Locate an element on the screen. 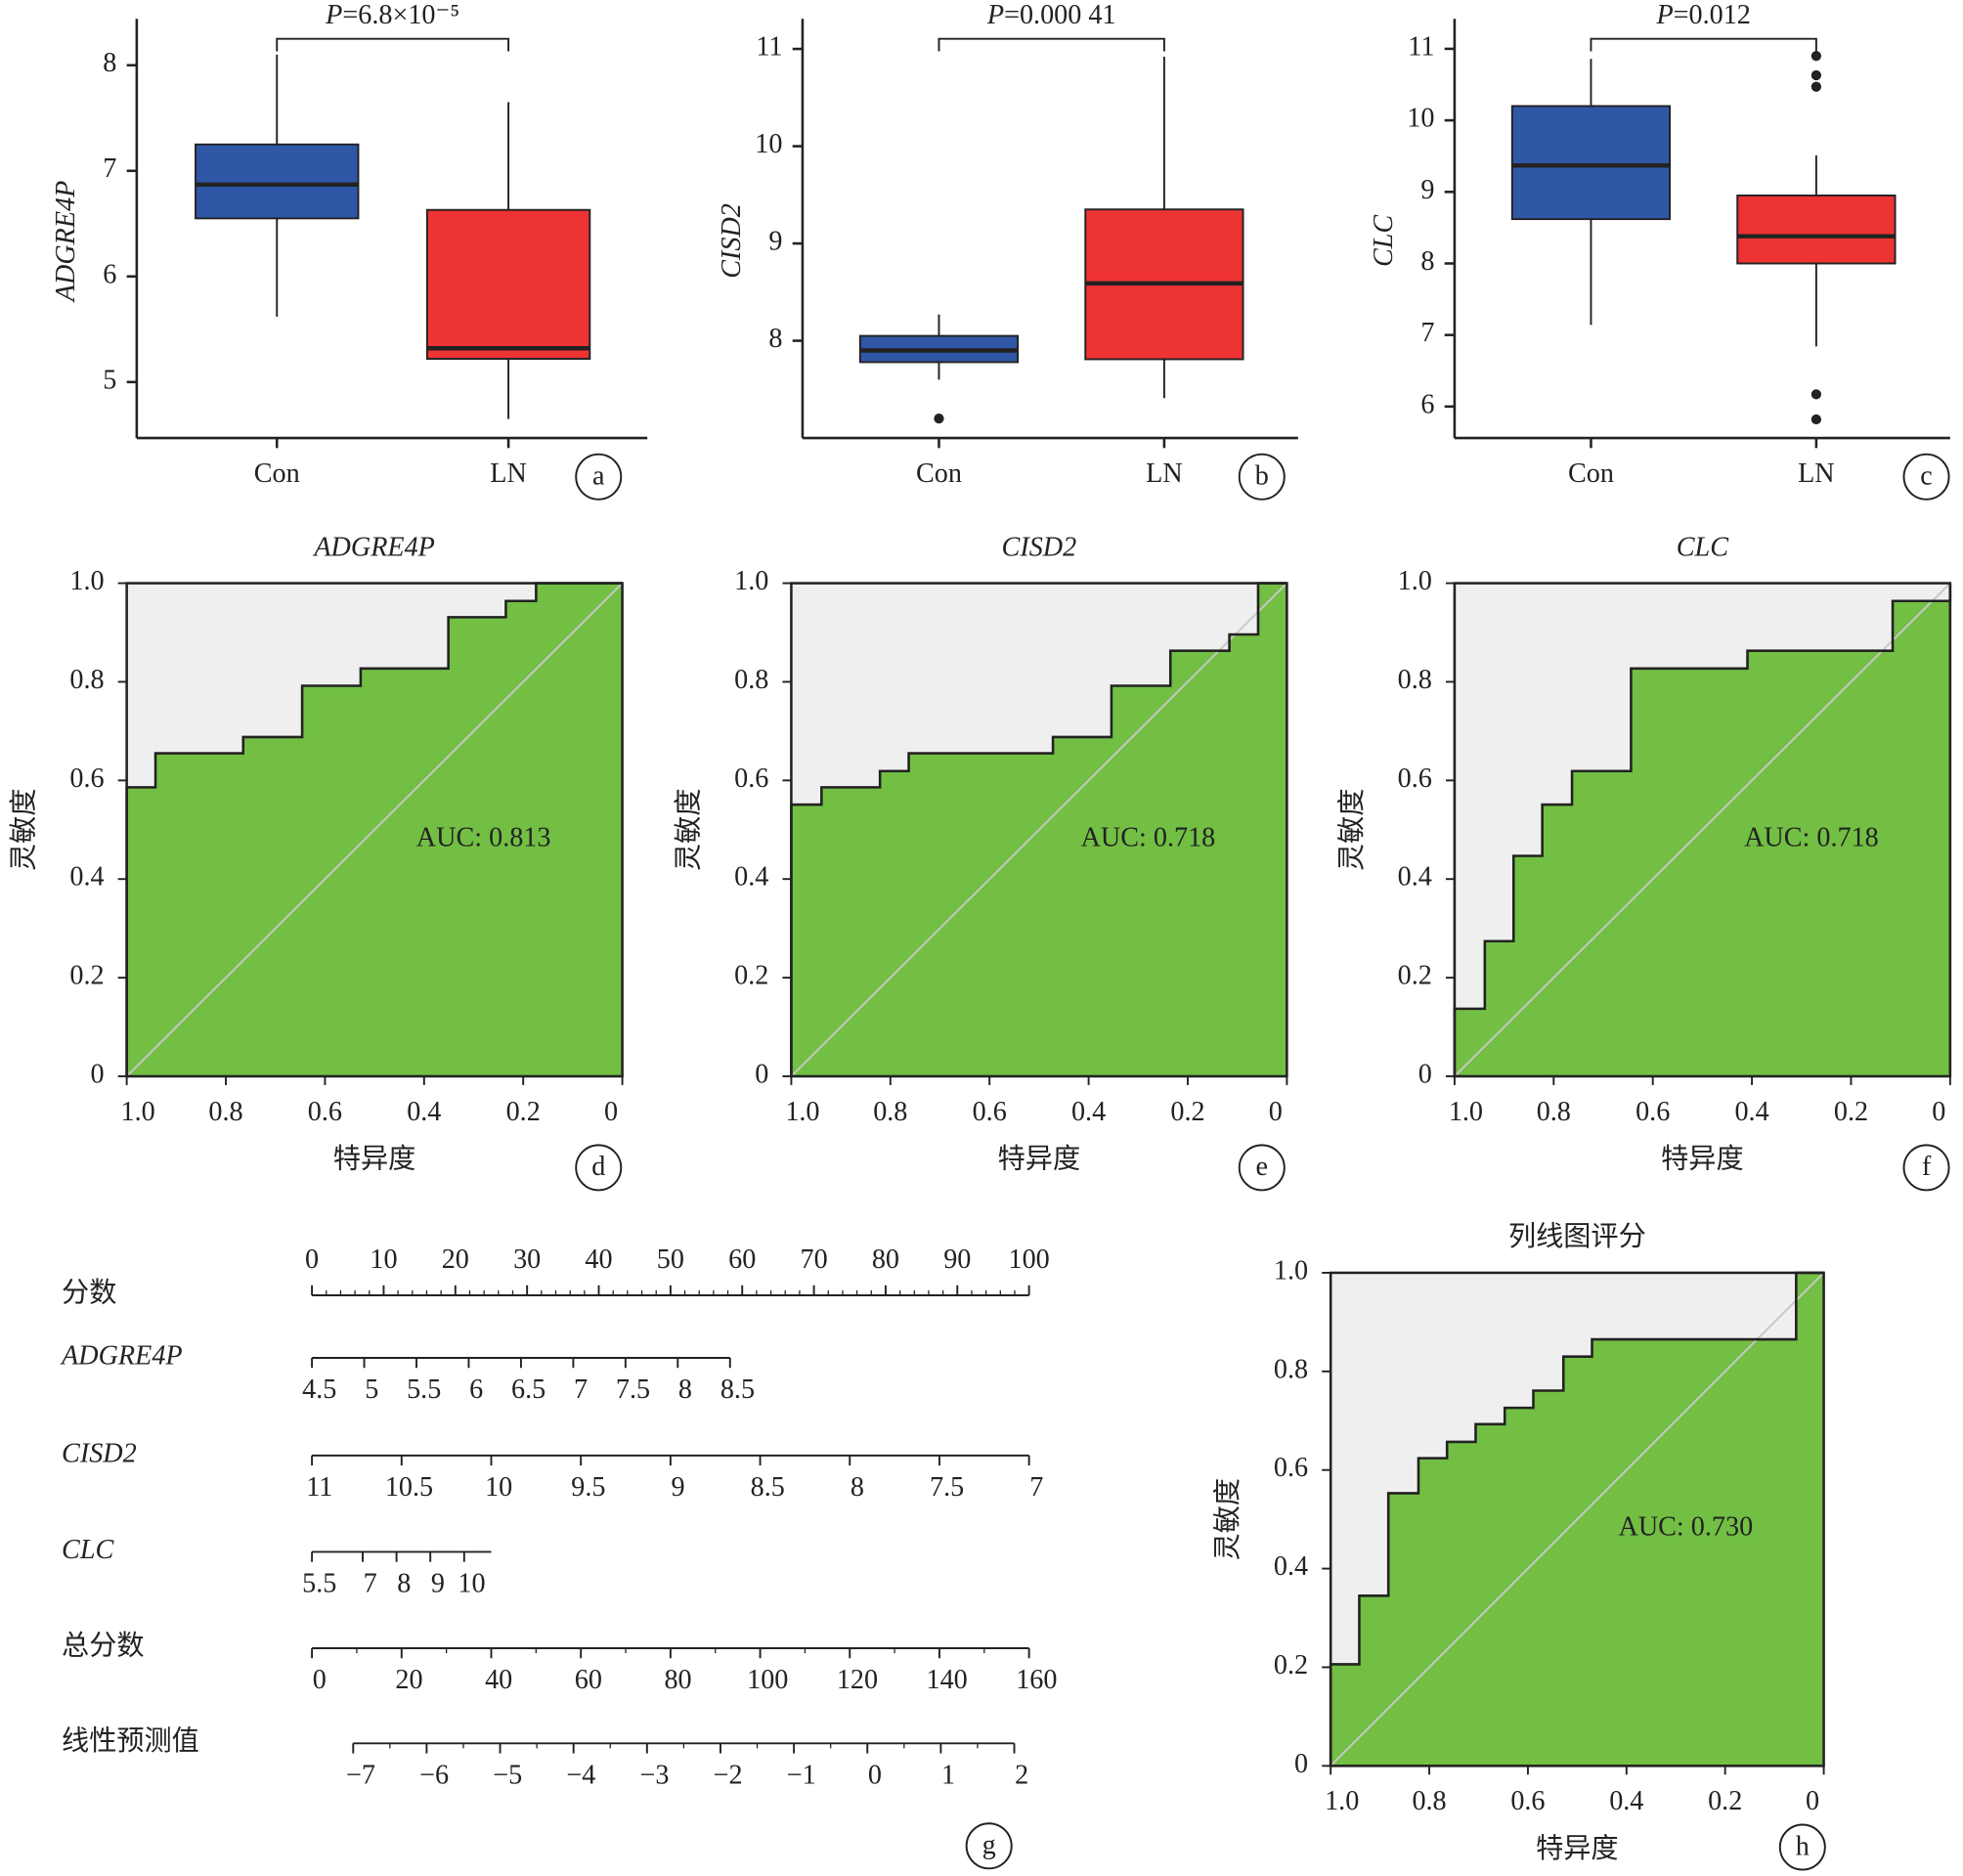  scale-tick-label: 6.5 is located at coordinates (528, 1389).